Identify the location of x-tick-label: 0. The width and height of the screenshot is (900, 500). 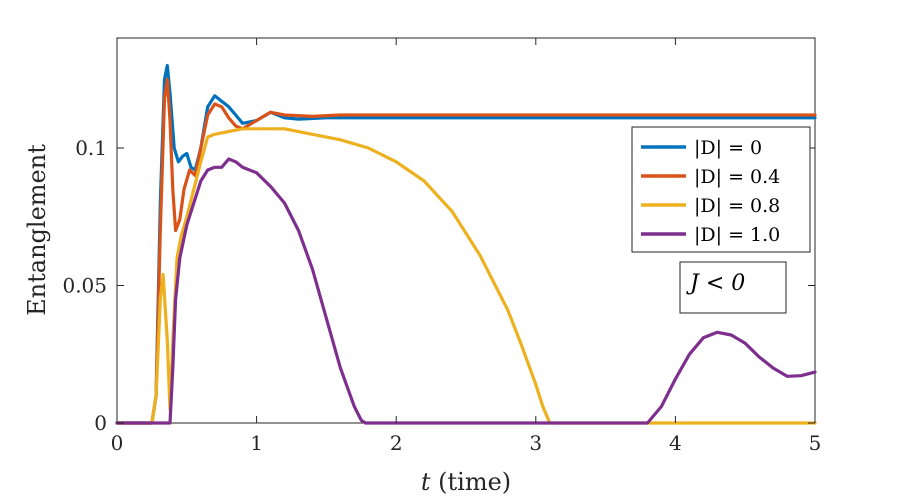
(117, 443).